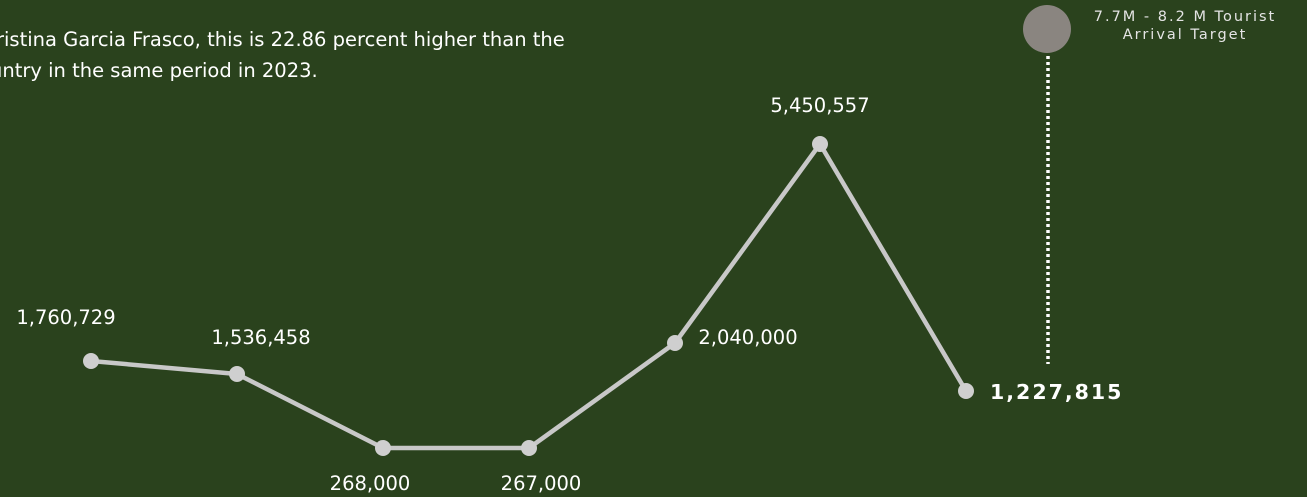 This screenshot has height=497, width=1307. I want to click on target-marker, so click(1047, 29).